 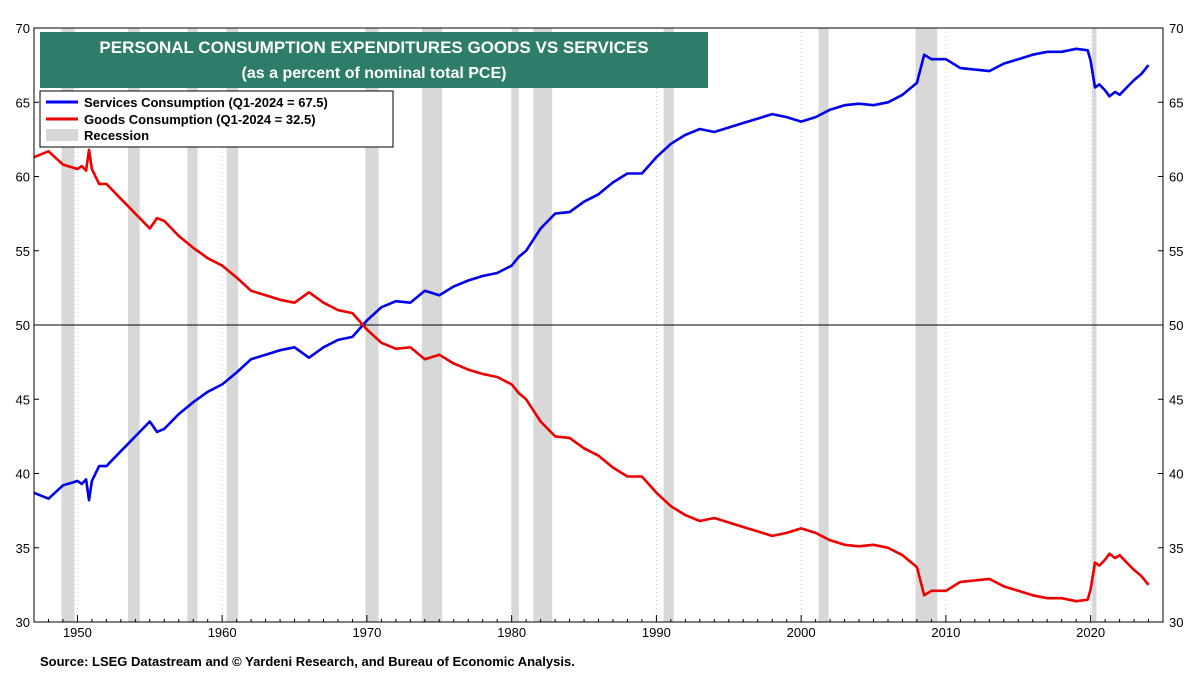 What do you see at coordinates (1090, 632) in the screenshot?
I see `x-tick-label-2020: 2020` at bounding box center [1090, 632].